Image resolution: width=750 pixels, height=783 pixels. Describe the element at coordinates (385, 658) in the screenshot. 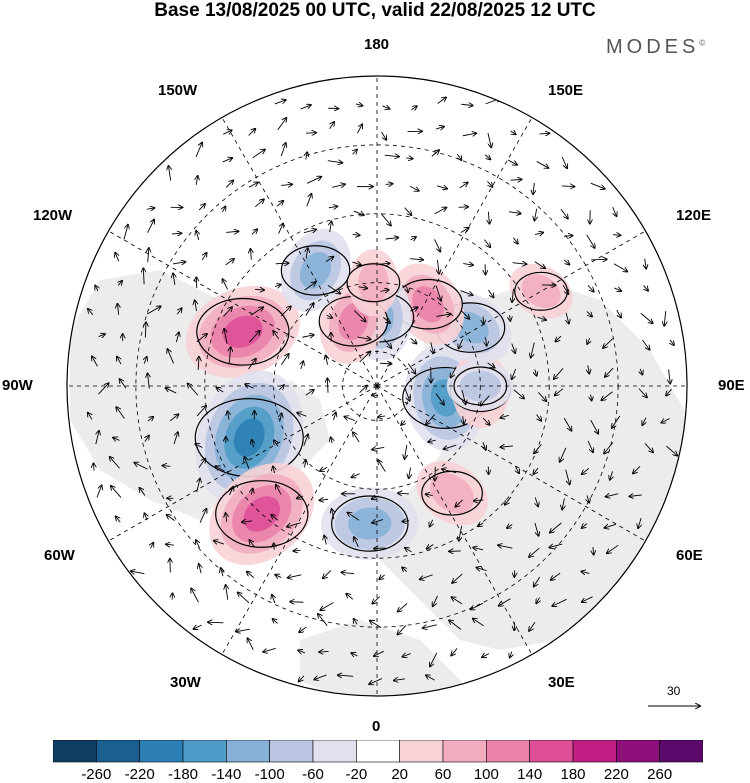

I see `africa-land` at that location.